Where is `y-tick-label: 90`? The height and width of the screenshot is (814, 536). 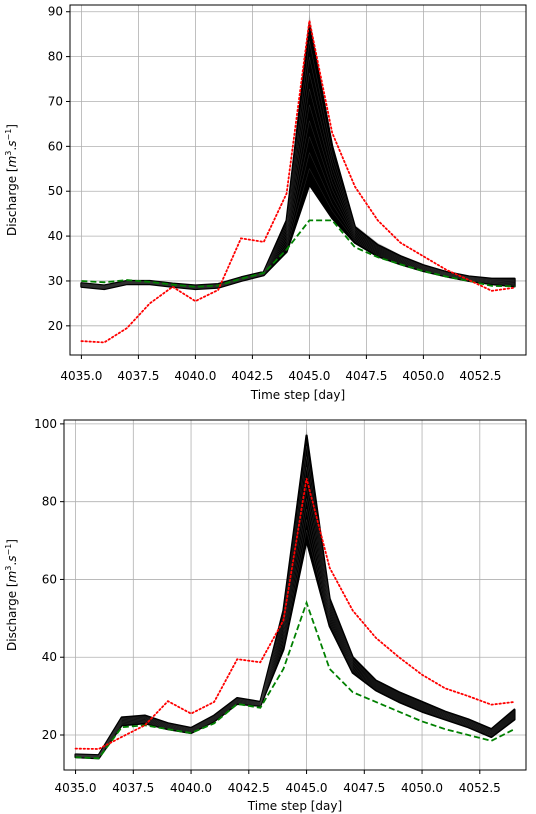 y-tick-label: 90 is located at coordinates (55, 12).